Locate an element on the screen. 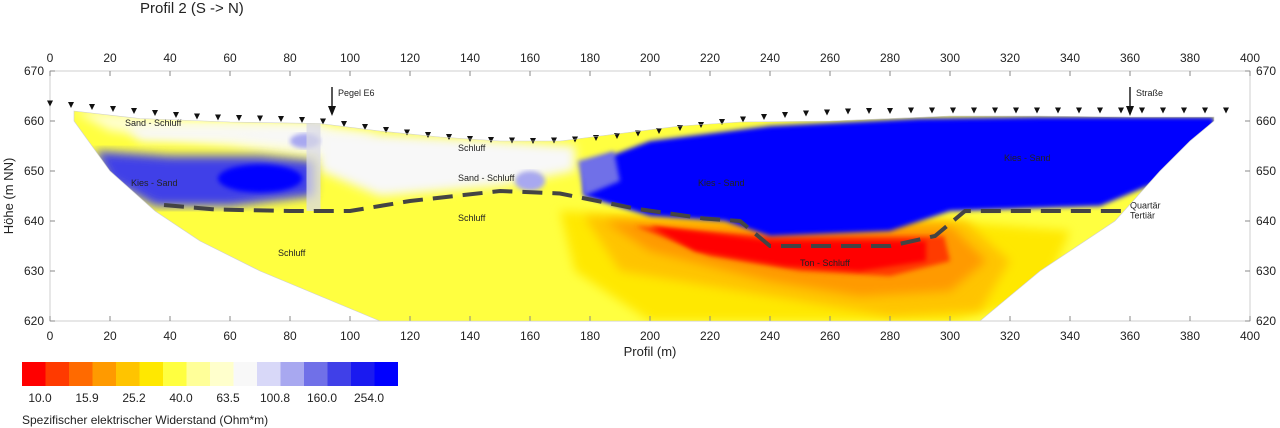 Image resolution: width=1280 pixels, height=428 pixels. colorbar-tick-label: 25.2 is located at coordinates (134, 398).